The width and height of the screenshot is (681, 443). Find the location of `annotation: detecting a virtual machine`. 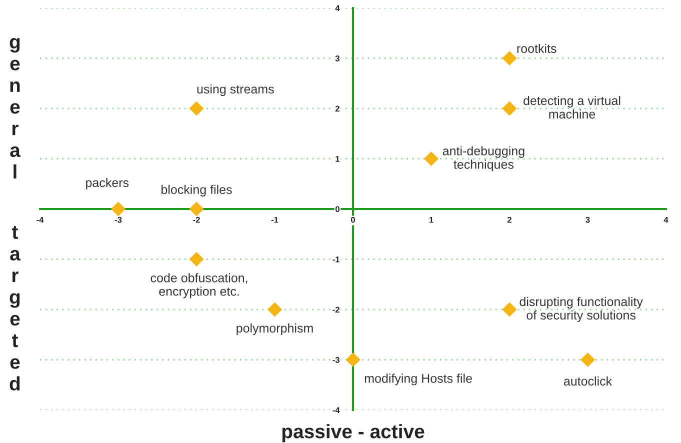

annotation: detecting a virtual machine is located at coordinates (572, 107).